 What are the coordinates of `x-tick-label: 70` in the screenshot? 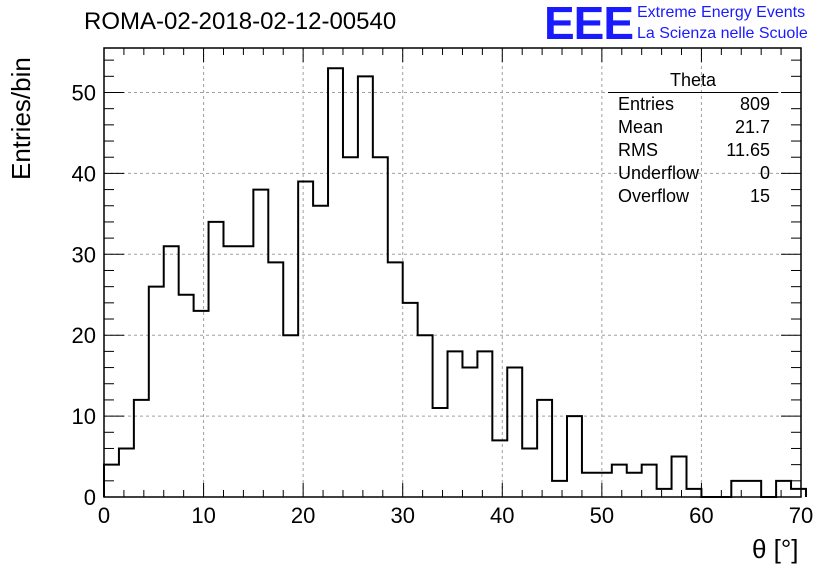 It's located at (801, 515).